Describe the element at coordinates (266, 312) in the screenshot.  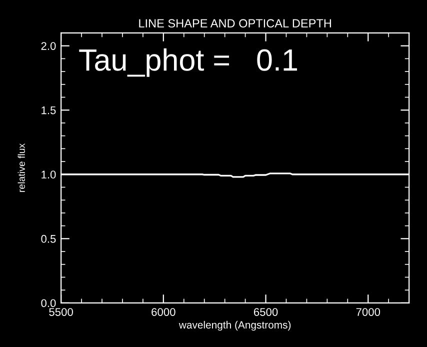
I see `x-tick-label: 6500` at that location.